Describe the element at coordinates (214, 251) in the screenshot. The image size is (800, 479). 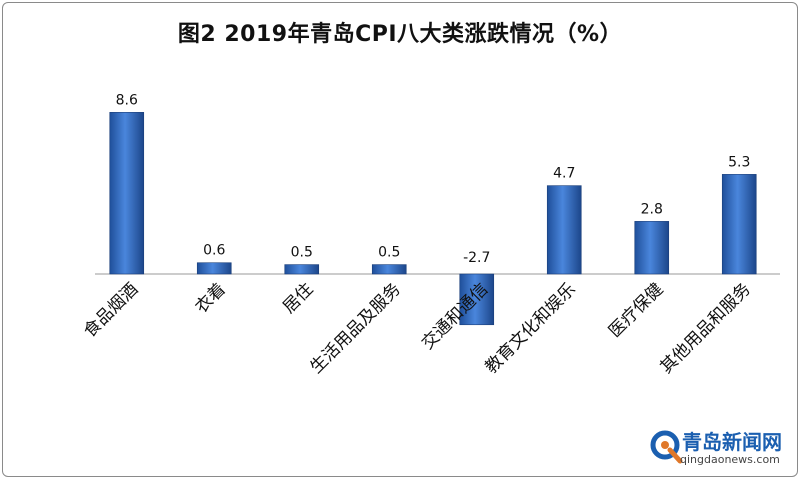
I see `value-label-2: 0.6` at that location.